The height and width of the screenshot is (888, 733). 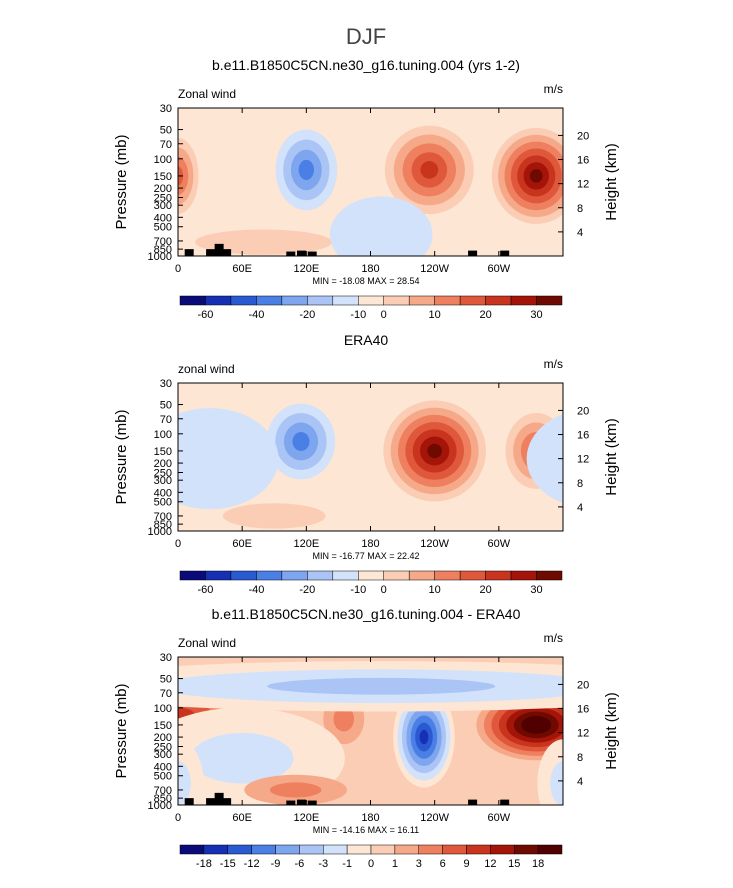 What do you see at coordinates (163, 198) in the screenshot?
I see `p-tick-label: 250` at bounding box center [163, 198].